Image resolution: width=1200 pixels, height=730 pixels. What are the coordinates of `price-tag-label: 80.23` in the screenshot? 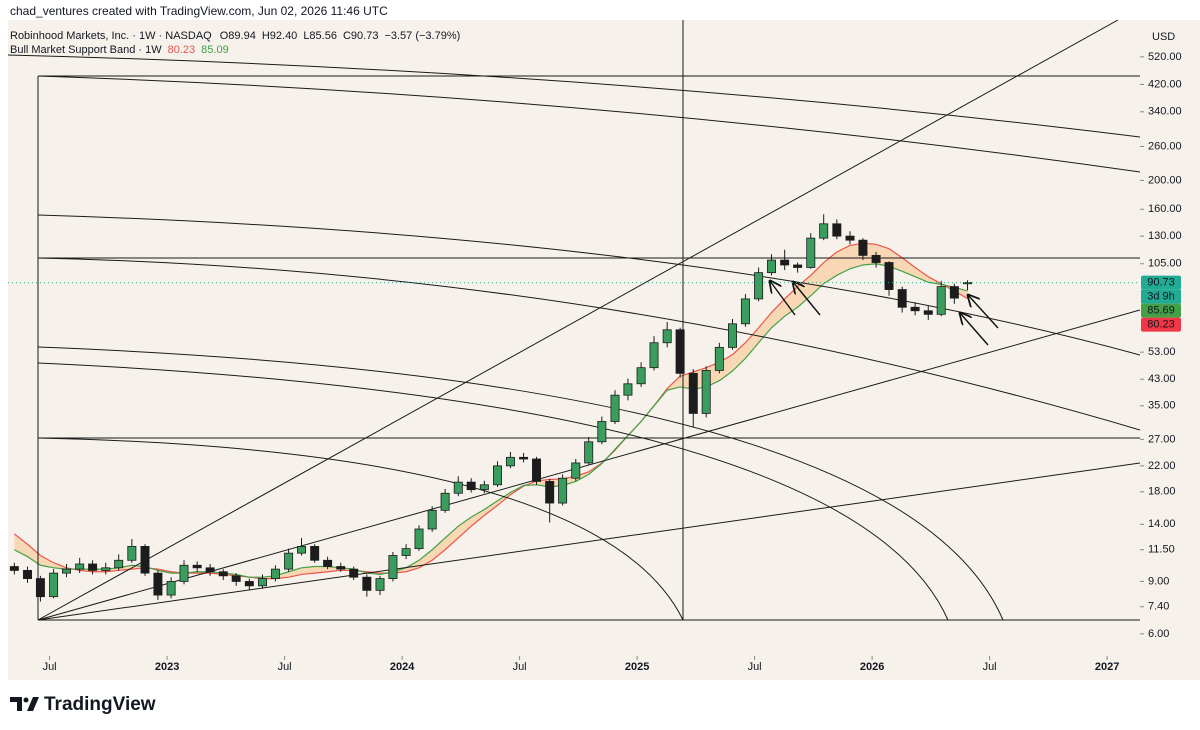 It's located at (1161, 325).